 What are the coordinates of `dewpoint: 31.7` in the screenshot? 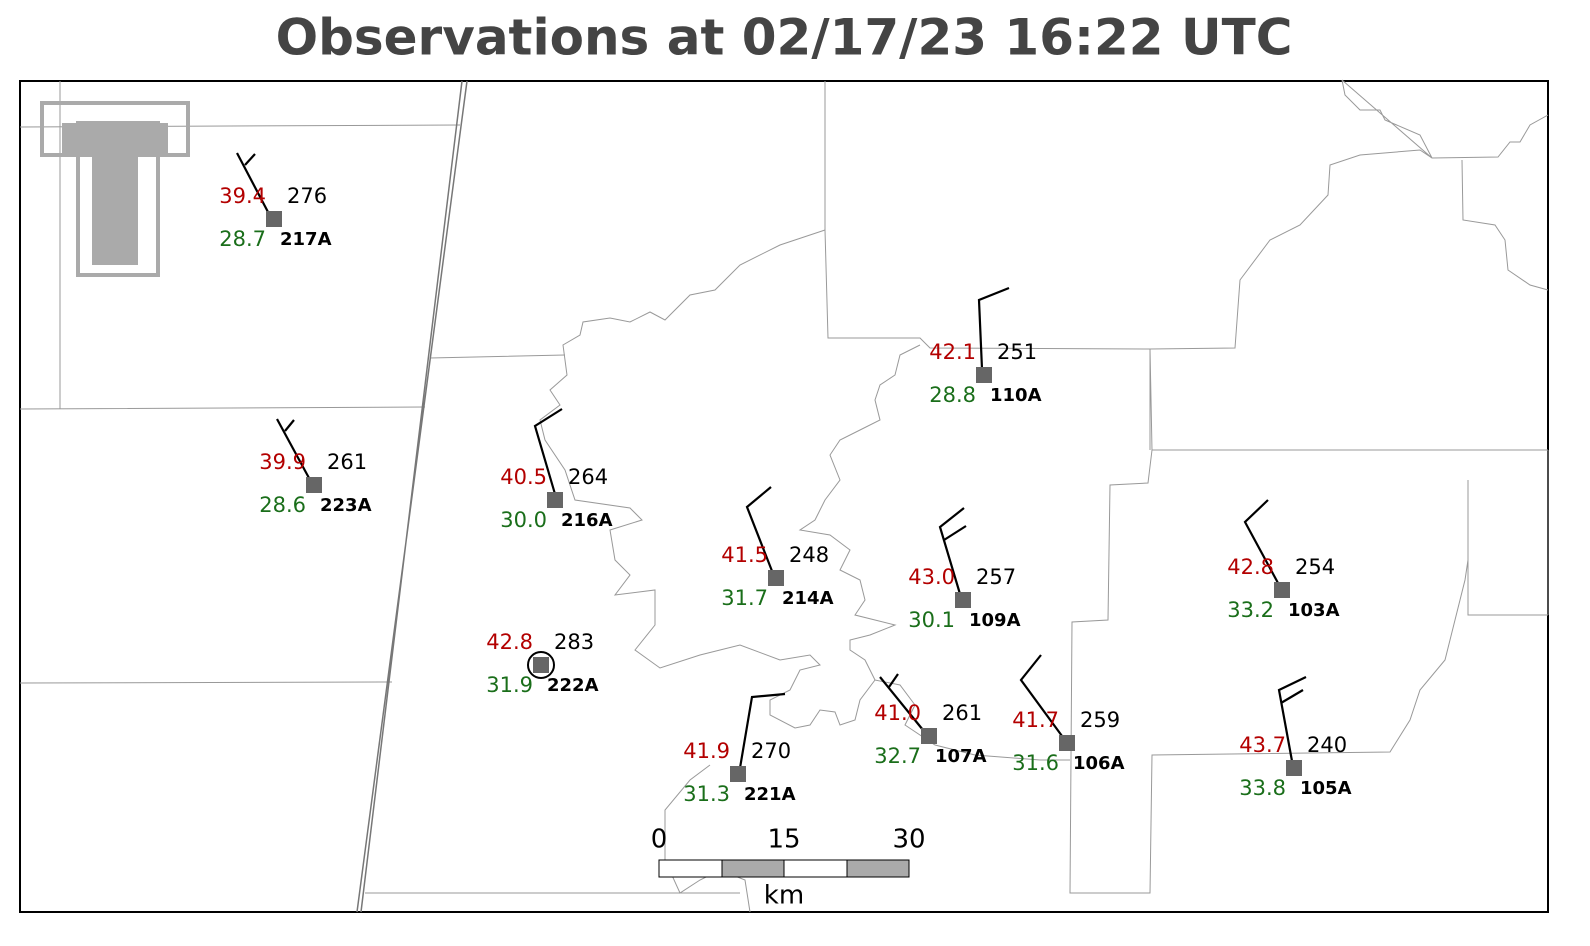 It's located at (744, 598).